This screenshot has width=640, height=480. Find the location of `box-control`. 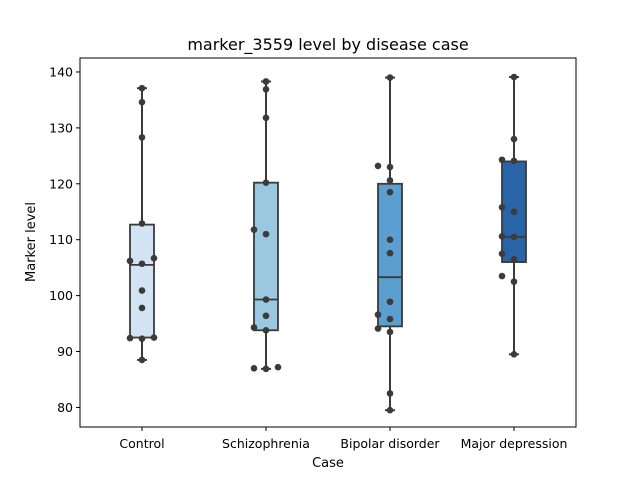

box-control is located at coordinates (142, 224).